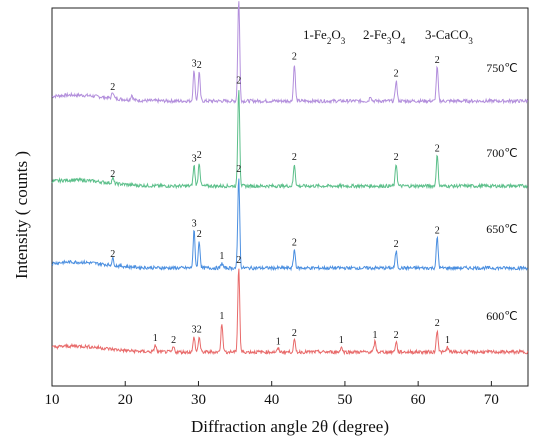 Image resolution: width=550 pixels, height=446 pixels. I want to click on phase-legend: 1-Fe2O3 2-Fe3O4 3-CaCO3, so click(388, 36).